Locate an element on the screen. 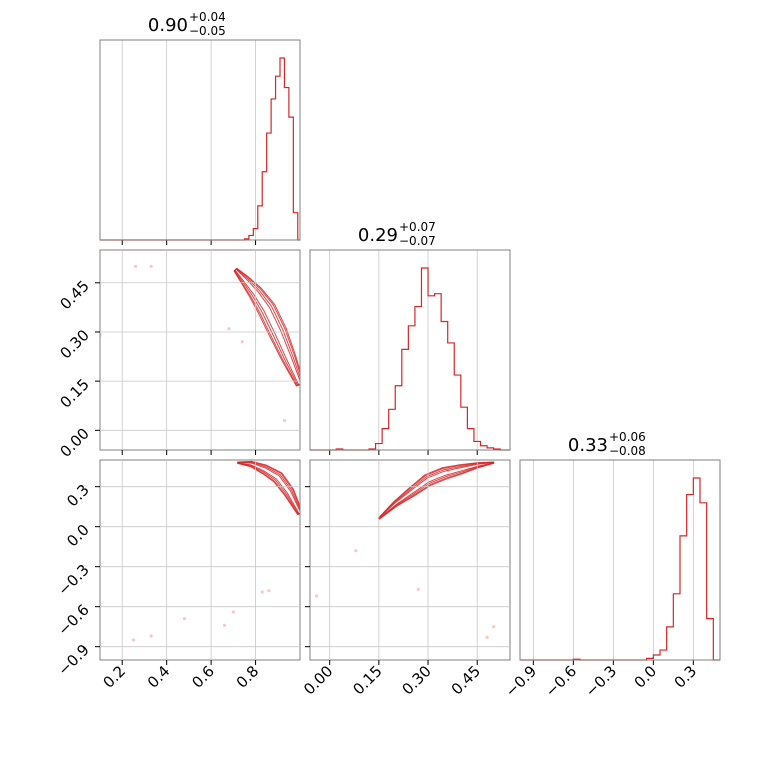 This screenshot has height=760, width=760. y-tick-label: −0.6 is located at coordinates (73, 620).